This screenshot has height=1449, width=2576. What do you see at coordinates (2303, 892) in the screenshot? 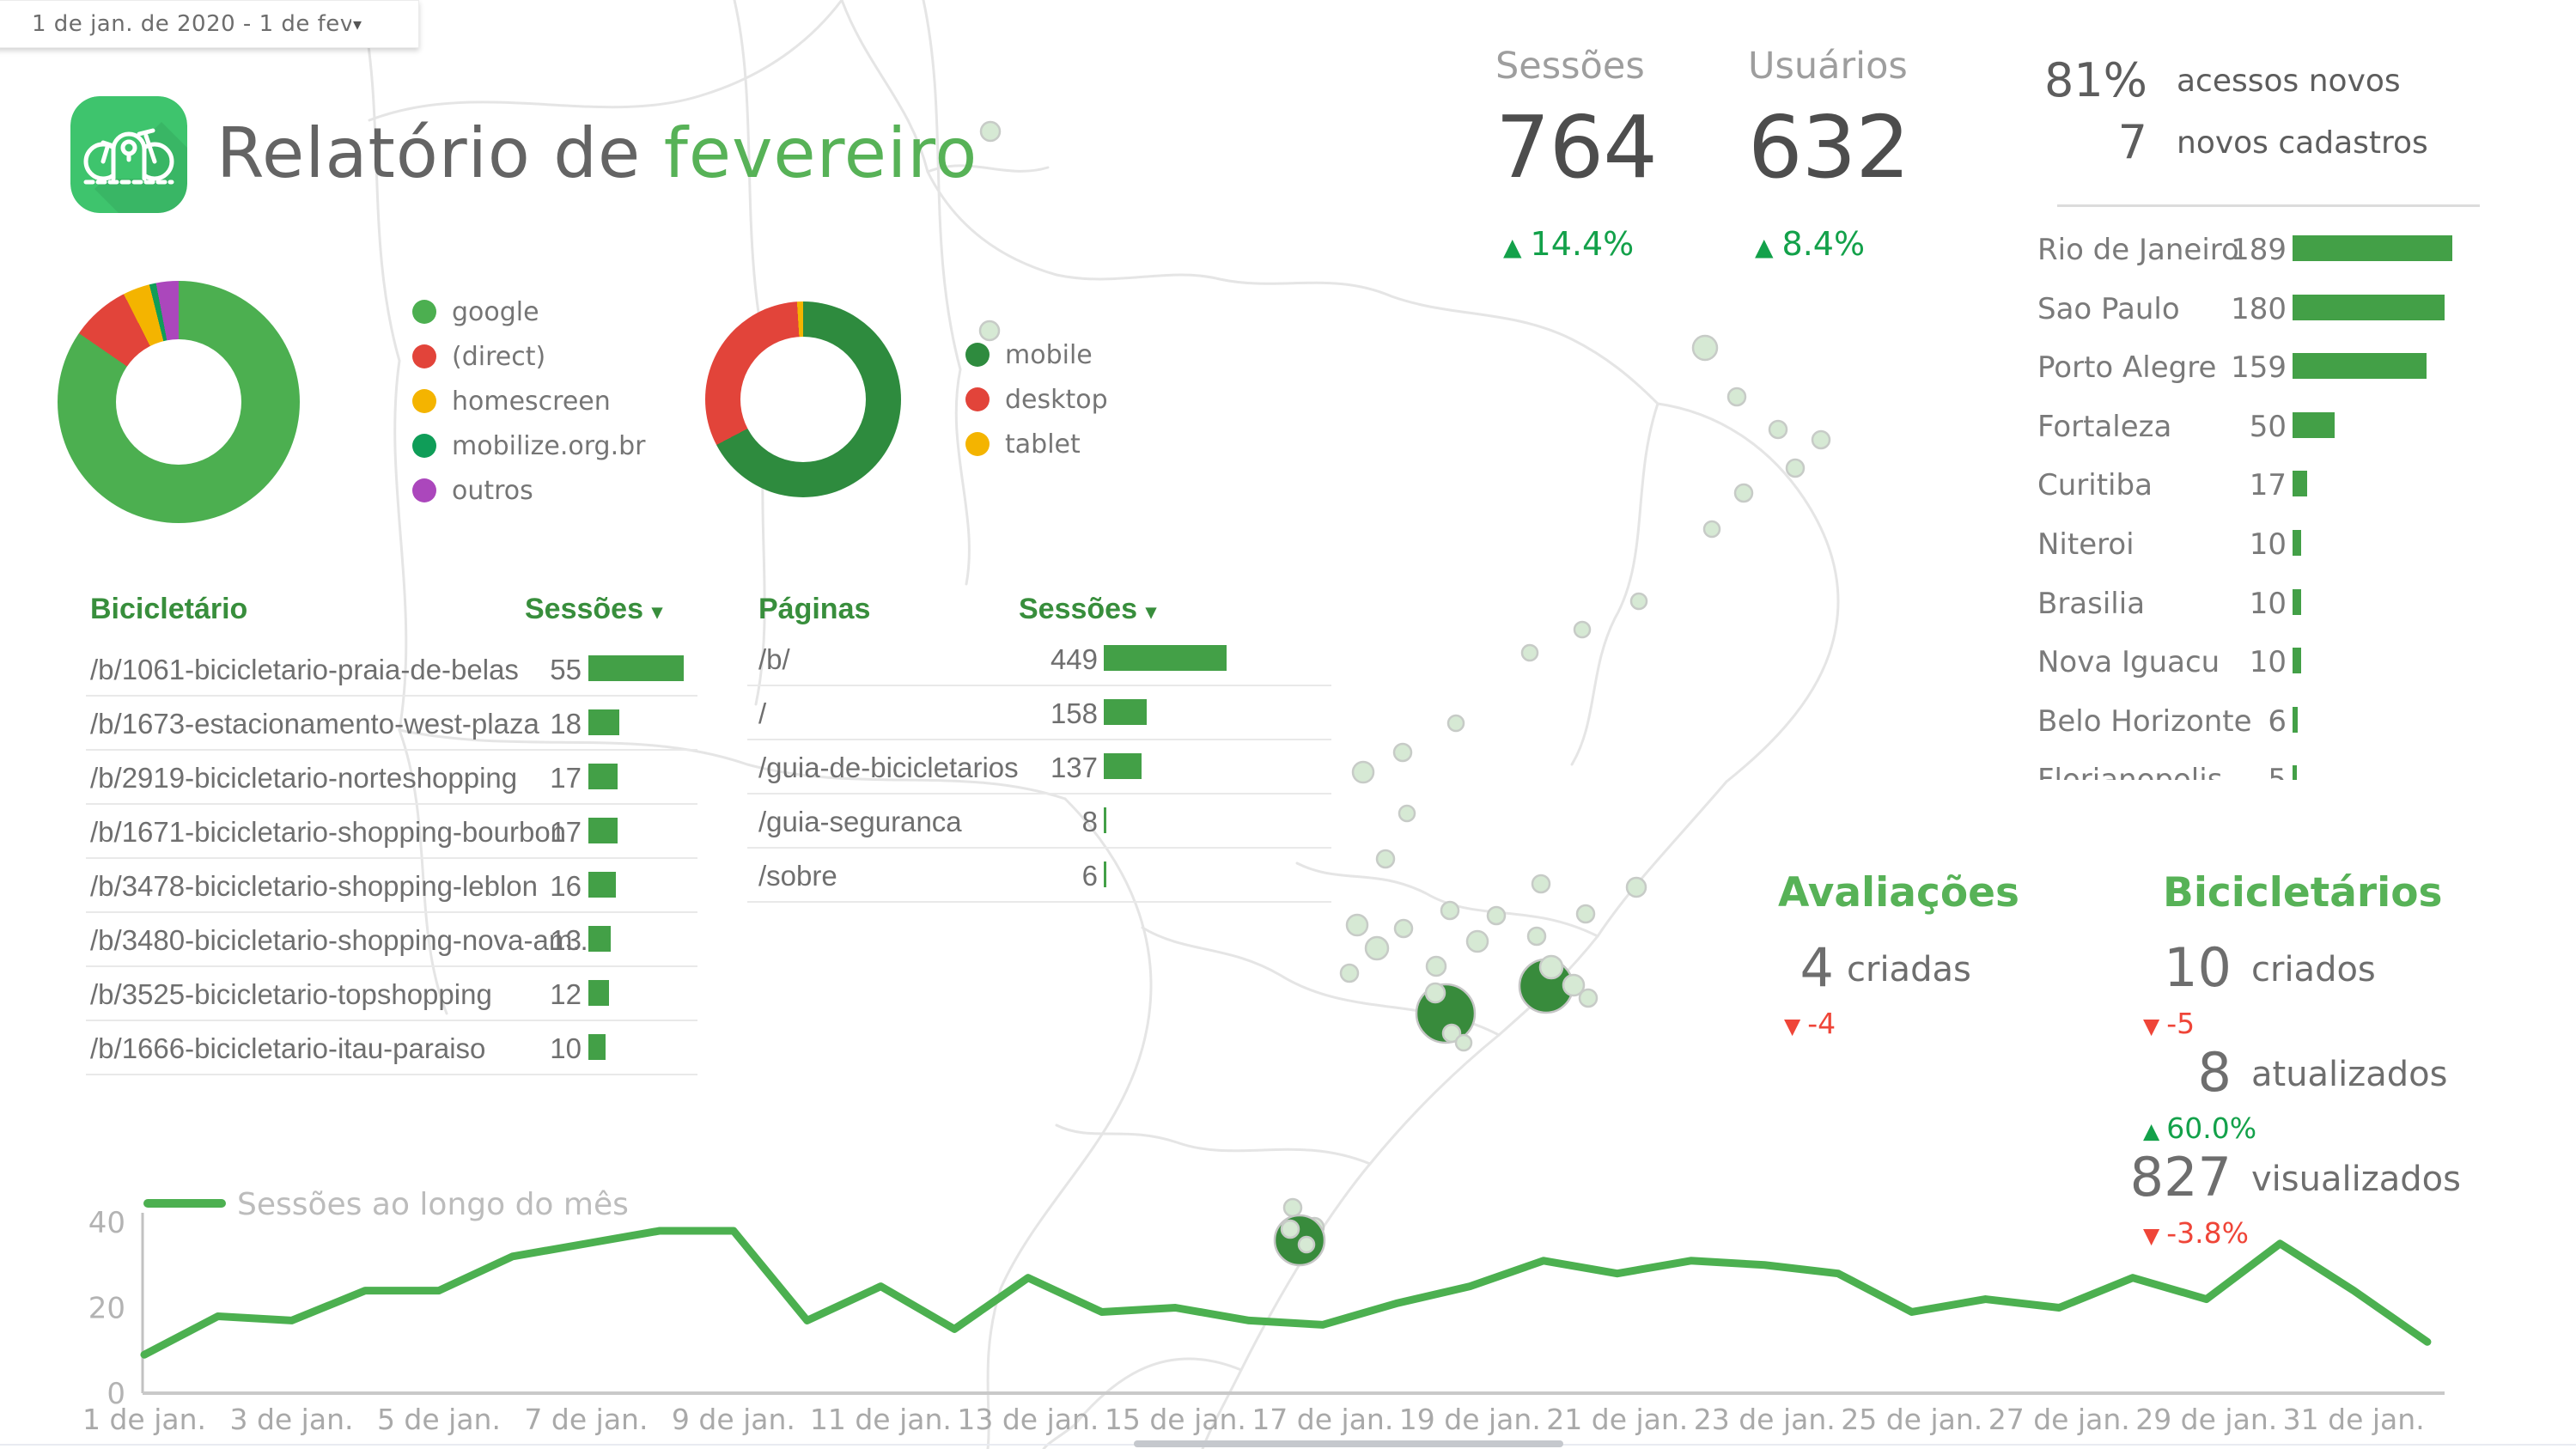
I see `bicicletarios-heading: Bicicletários` at bounding box center [2303, 892].